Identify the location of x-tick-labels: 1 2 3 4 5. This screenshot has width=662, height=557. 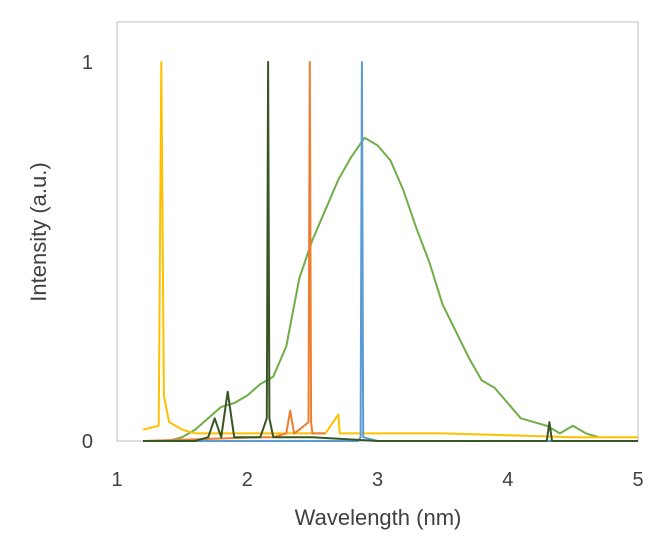
(377, 480).